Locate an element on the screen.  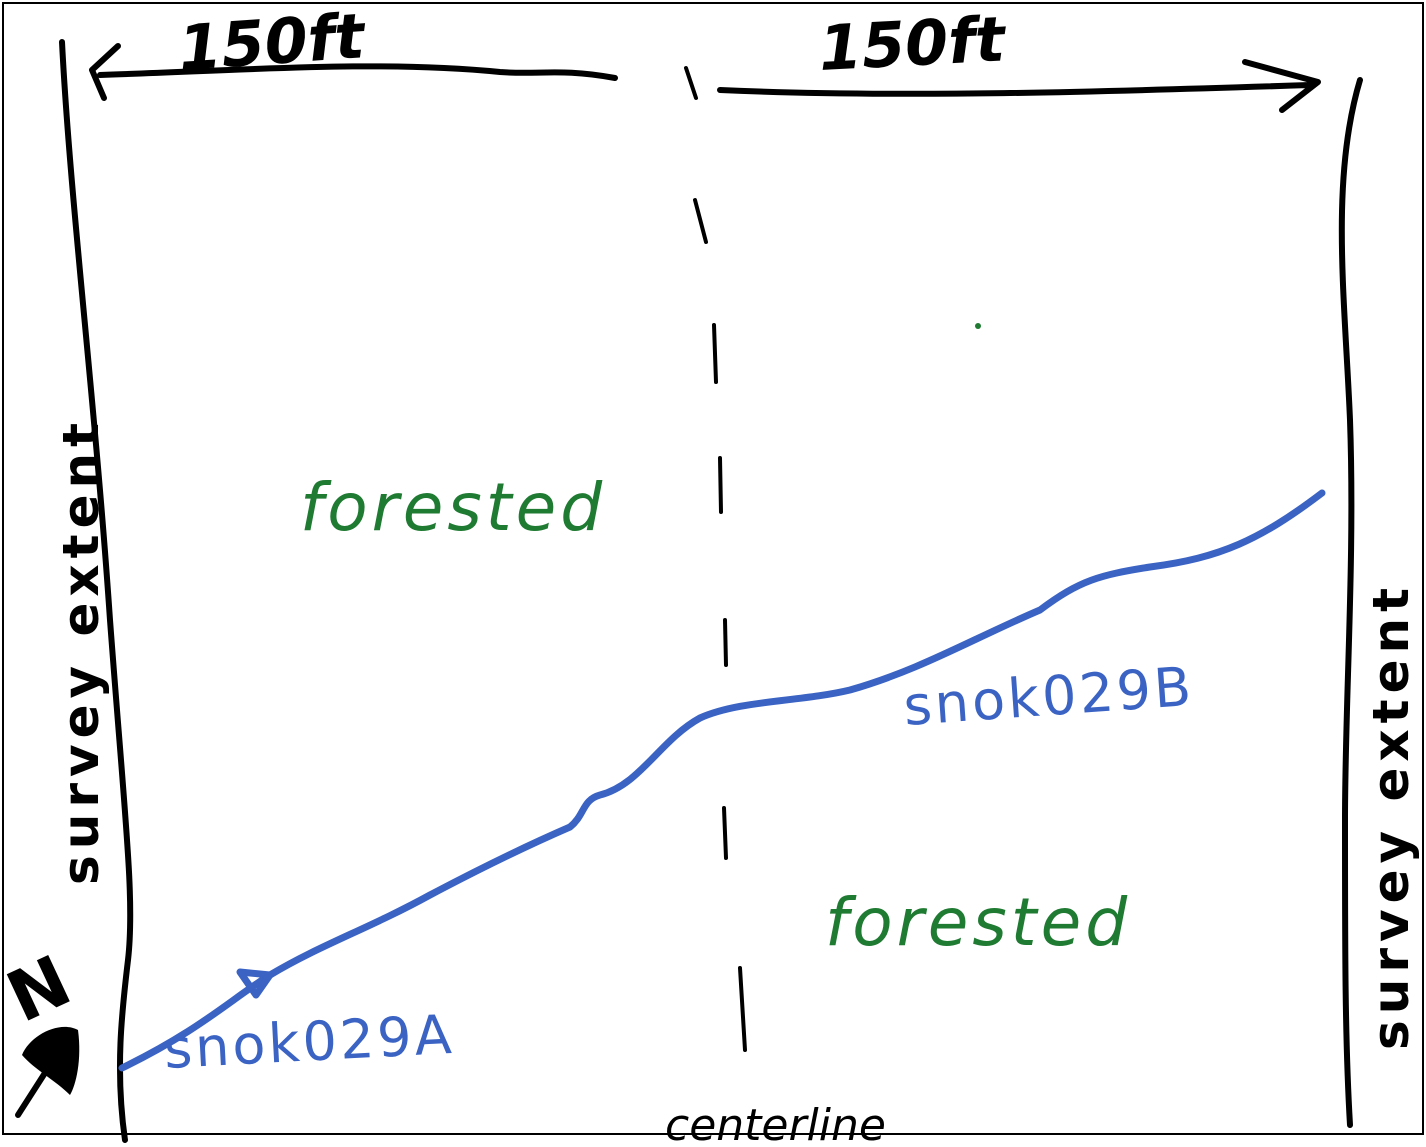
left-dimension-arrow is located at coordinates (353, 72).